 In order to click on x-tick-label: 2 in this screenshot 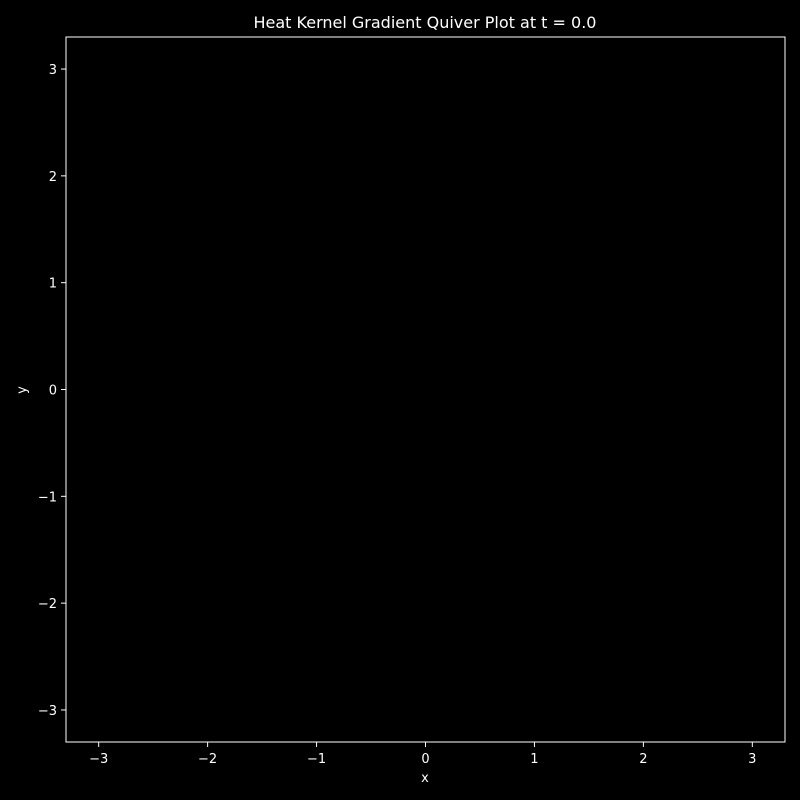, I will do `click(643, 759)`.